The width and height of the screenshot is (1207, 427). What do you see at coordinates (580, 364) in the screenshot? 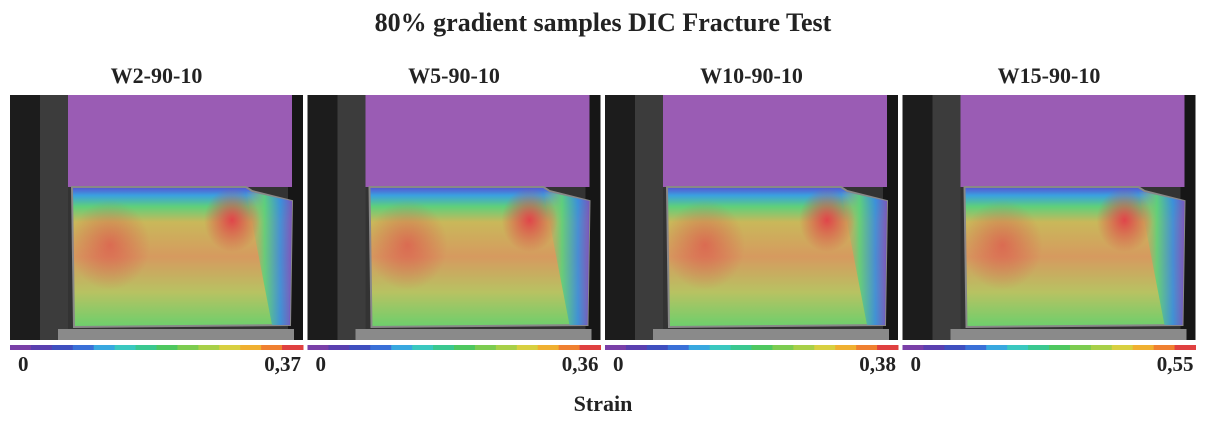
I see `scale-max: 0,36` at bounding box center [580, 364].